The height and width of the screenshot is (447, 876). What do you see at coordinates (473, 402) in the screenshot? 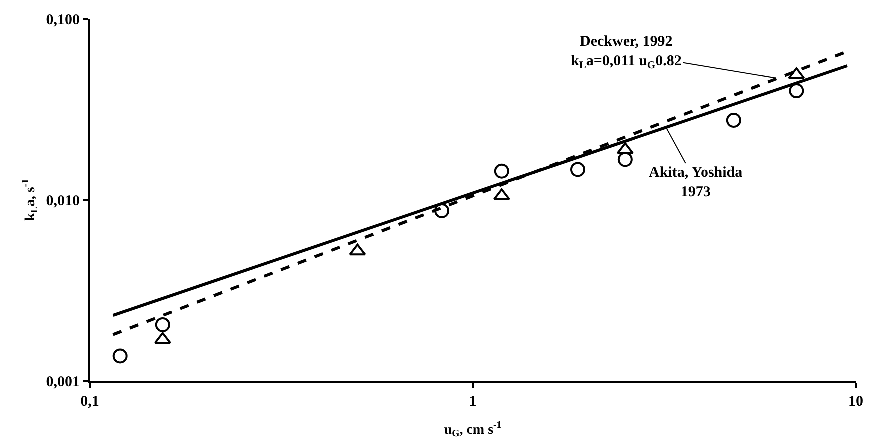
I see `x-tick-label: 1` at bounding box center [473, 402].